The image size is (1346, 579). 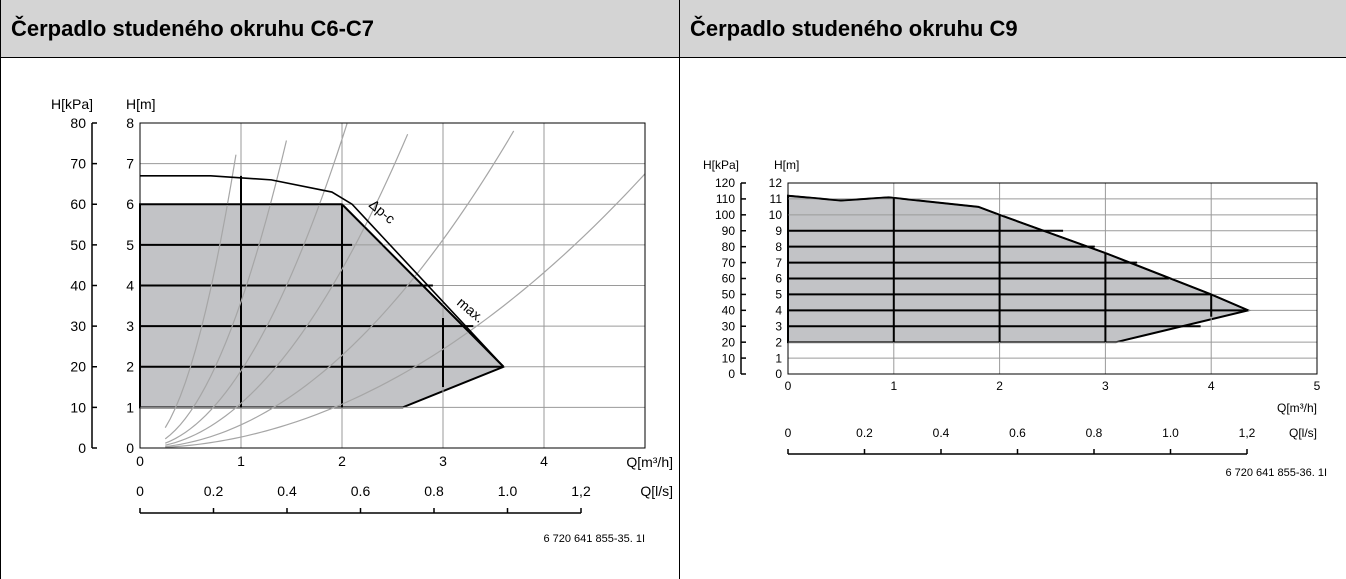 What do you see at coordinates (725, 215) in the screenshot?
I see `kpa-tick-label: 100` at bounding box center [725, 215].